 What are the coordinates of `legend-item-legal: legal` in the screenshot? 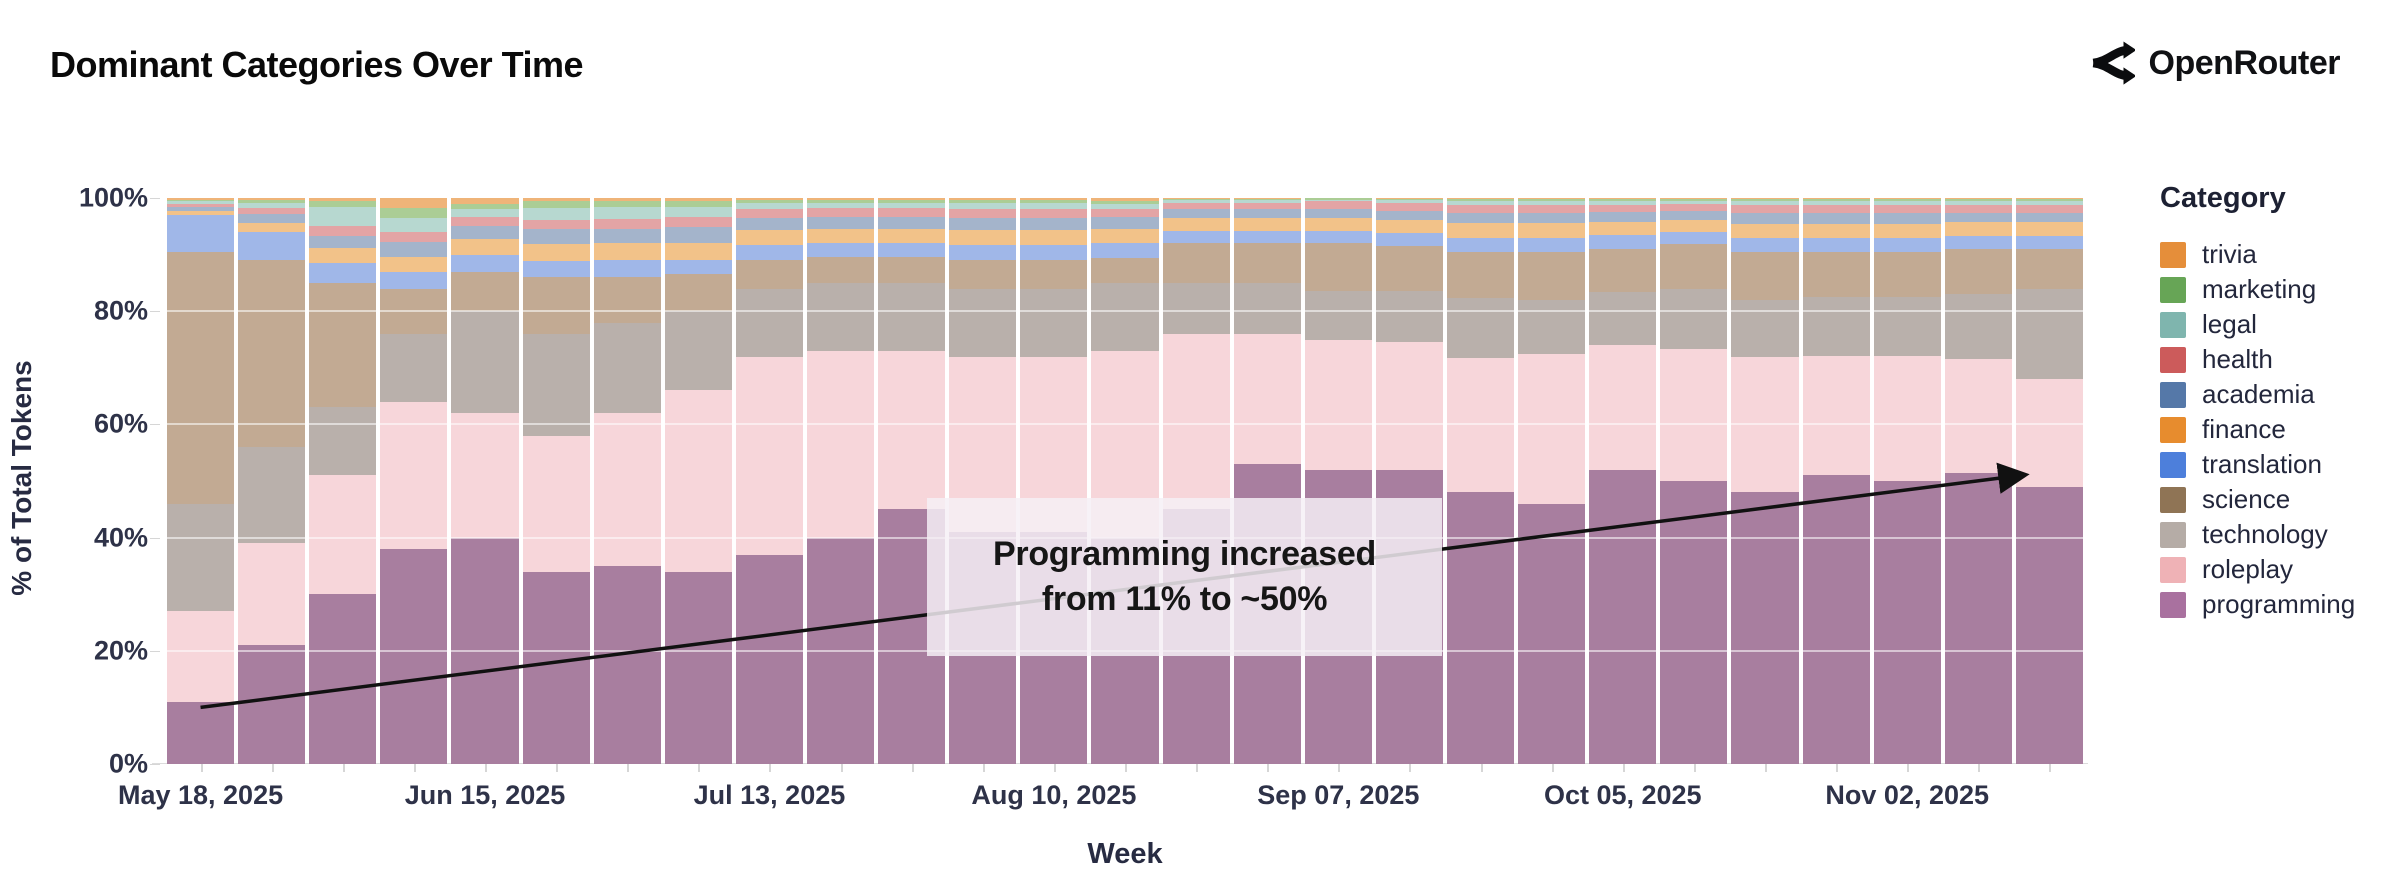 It's located at (2257, 324).